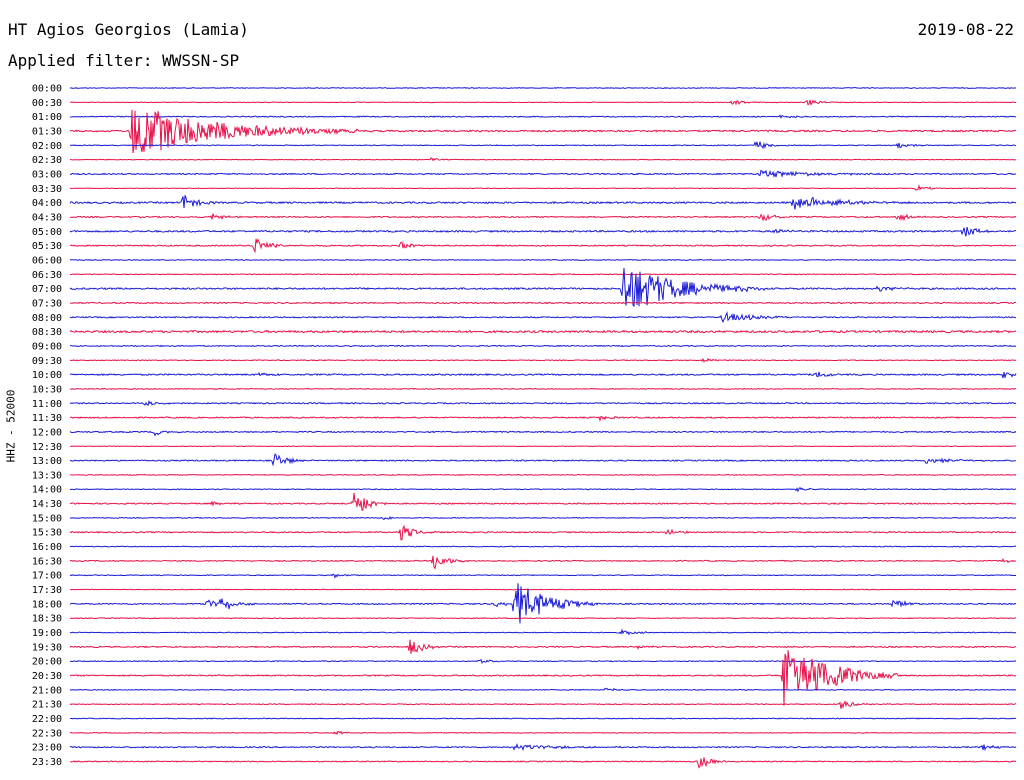 The image size is (1024, 780). I want to click on time-tick-label: 10:30, so click(47, 389).